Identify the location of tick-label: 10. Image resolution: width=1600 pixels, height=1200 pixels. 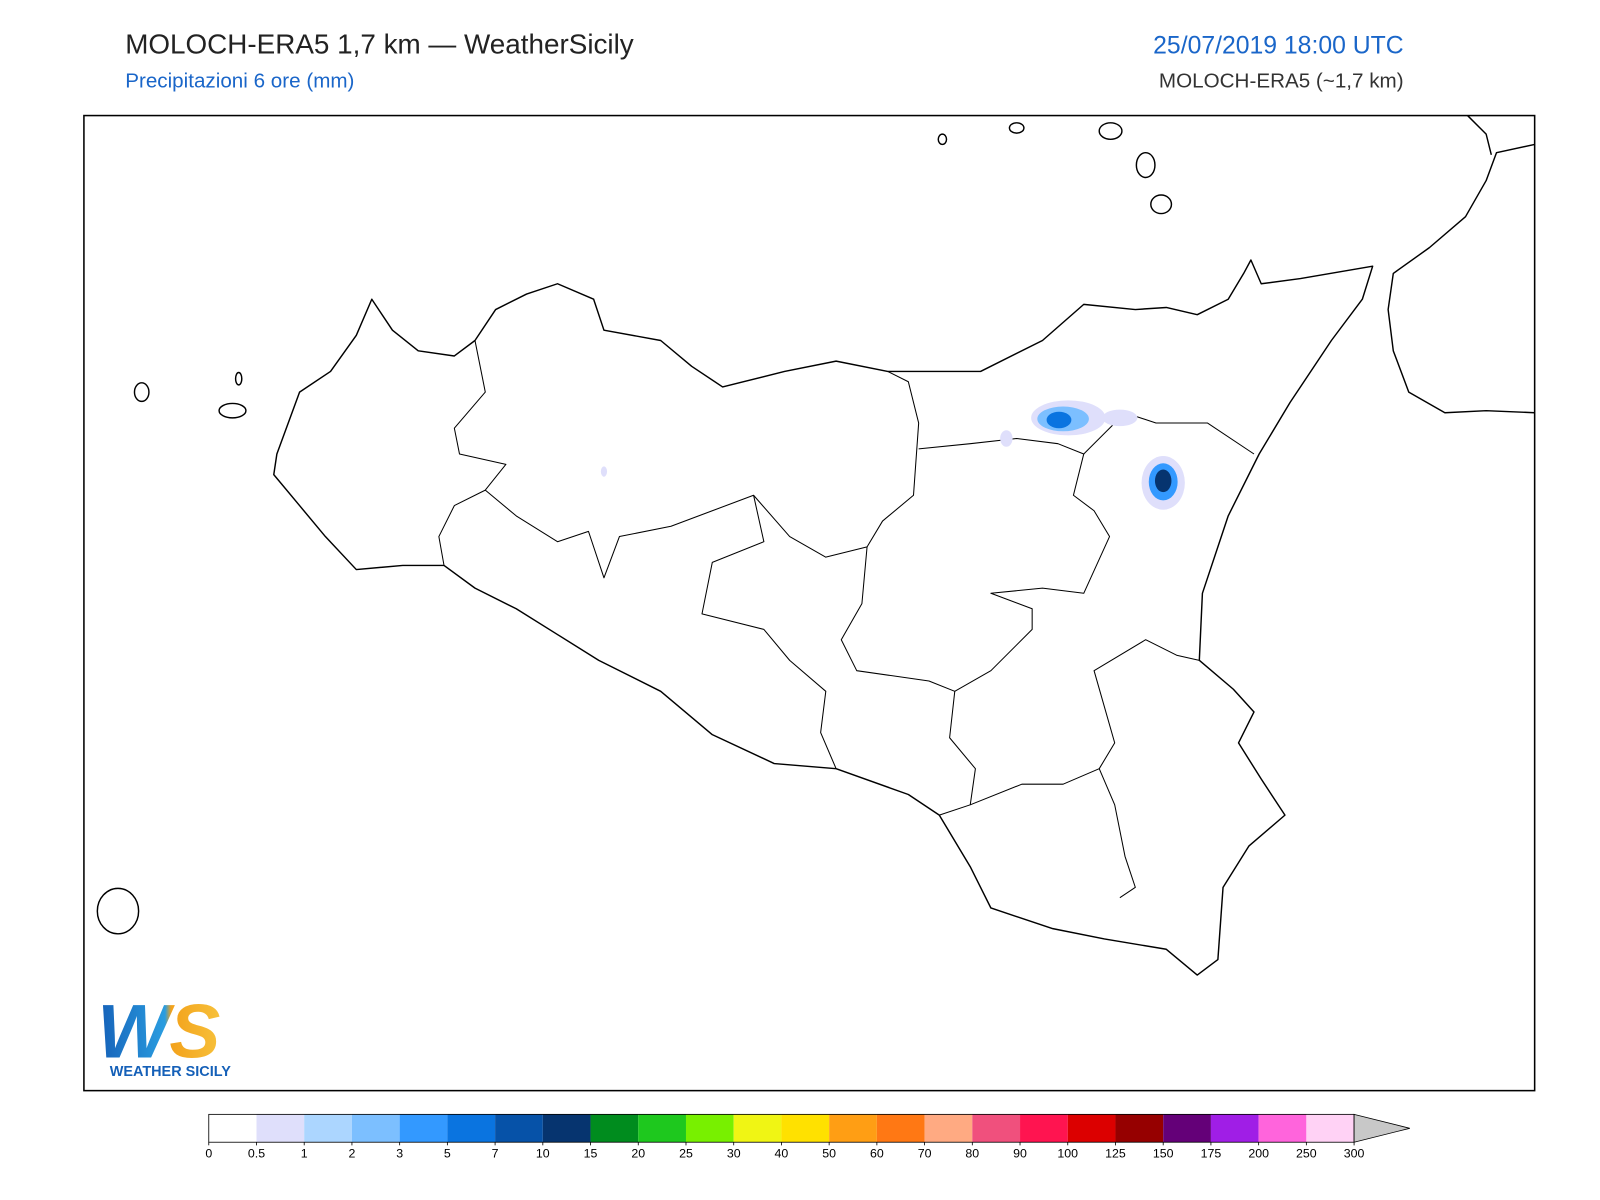
(543, 1154).